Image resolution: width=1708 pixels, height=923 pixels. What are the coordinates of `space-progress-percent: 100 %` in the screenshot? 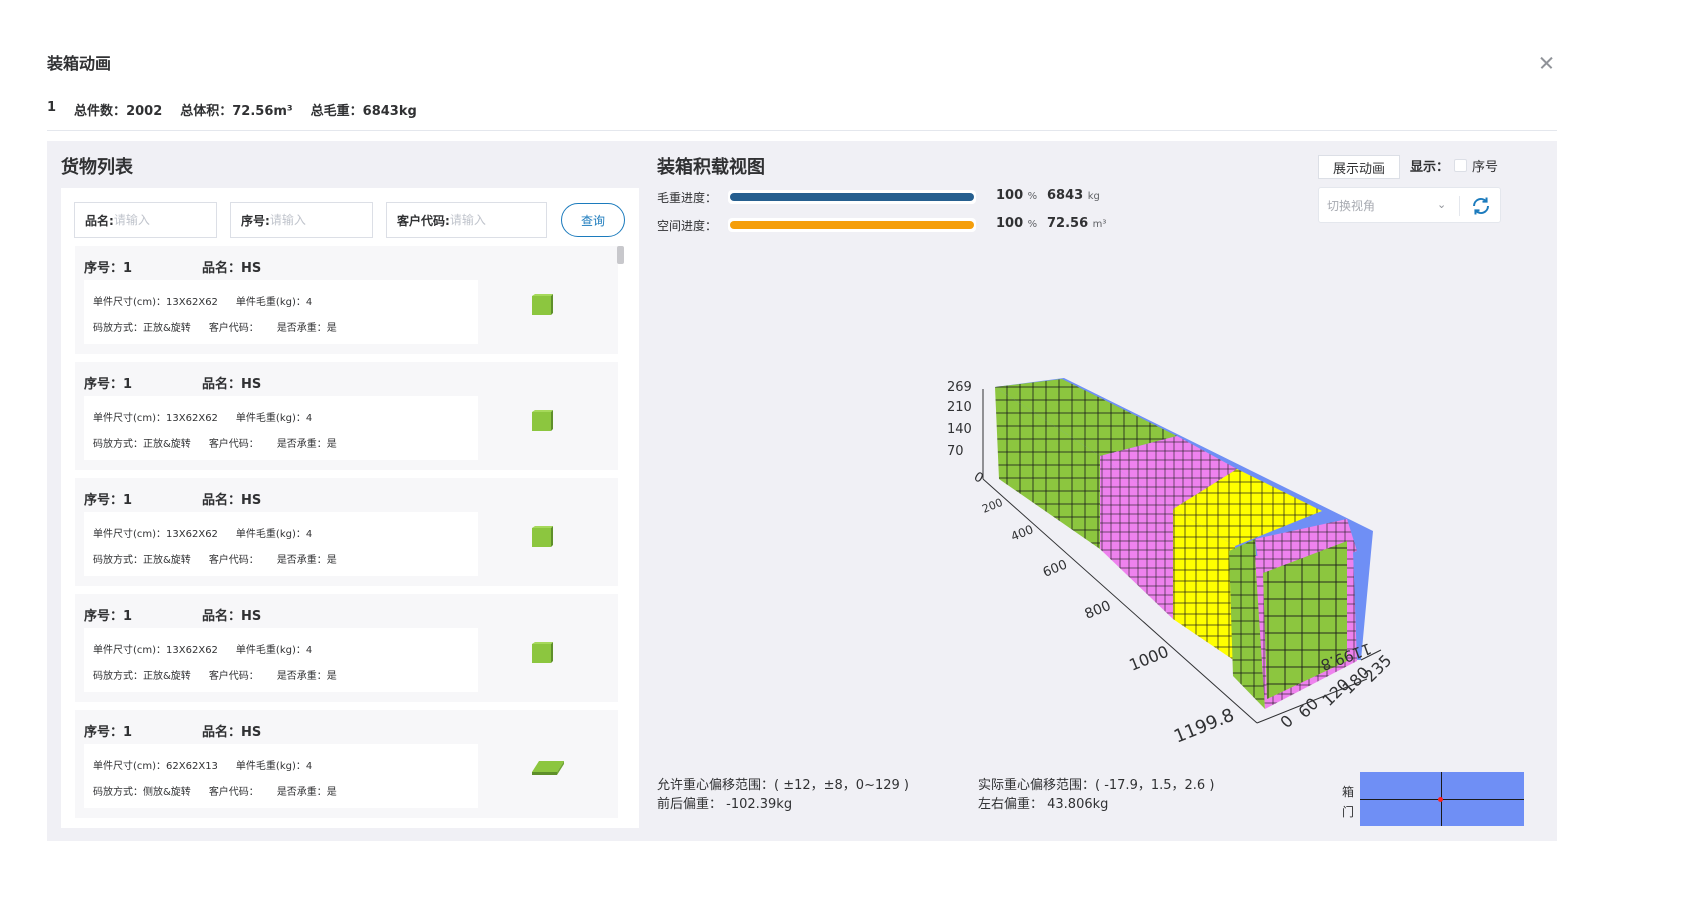 It's located at (1017, 223).